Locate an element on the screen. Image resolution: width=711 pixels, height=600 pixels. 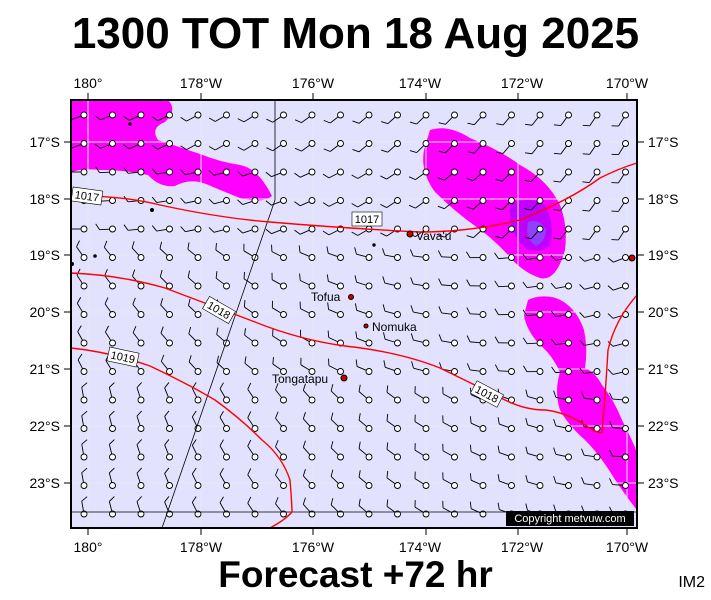
svg-text: 23°S is located at coordinates (44, 483).